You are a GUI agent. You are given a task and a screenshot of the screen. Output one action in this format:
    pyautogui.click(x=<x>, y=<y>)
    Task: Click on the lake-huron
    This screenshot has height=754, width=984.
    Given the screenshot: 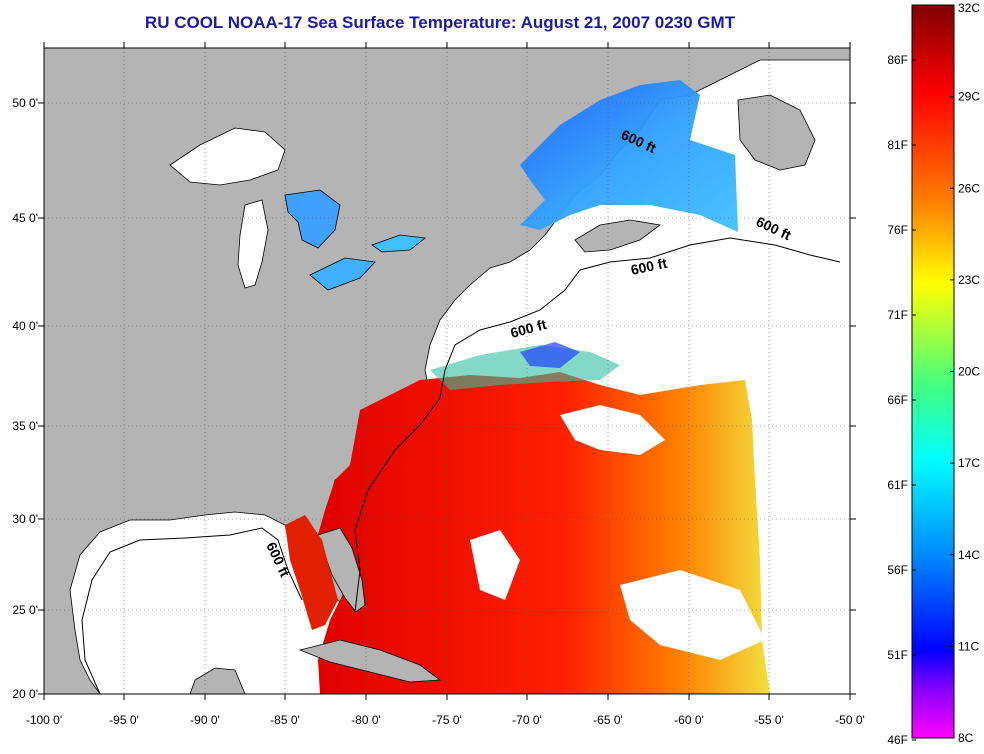 What is the action you would take?
    pyautogui.click(x=312, y=219)
    